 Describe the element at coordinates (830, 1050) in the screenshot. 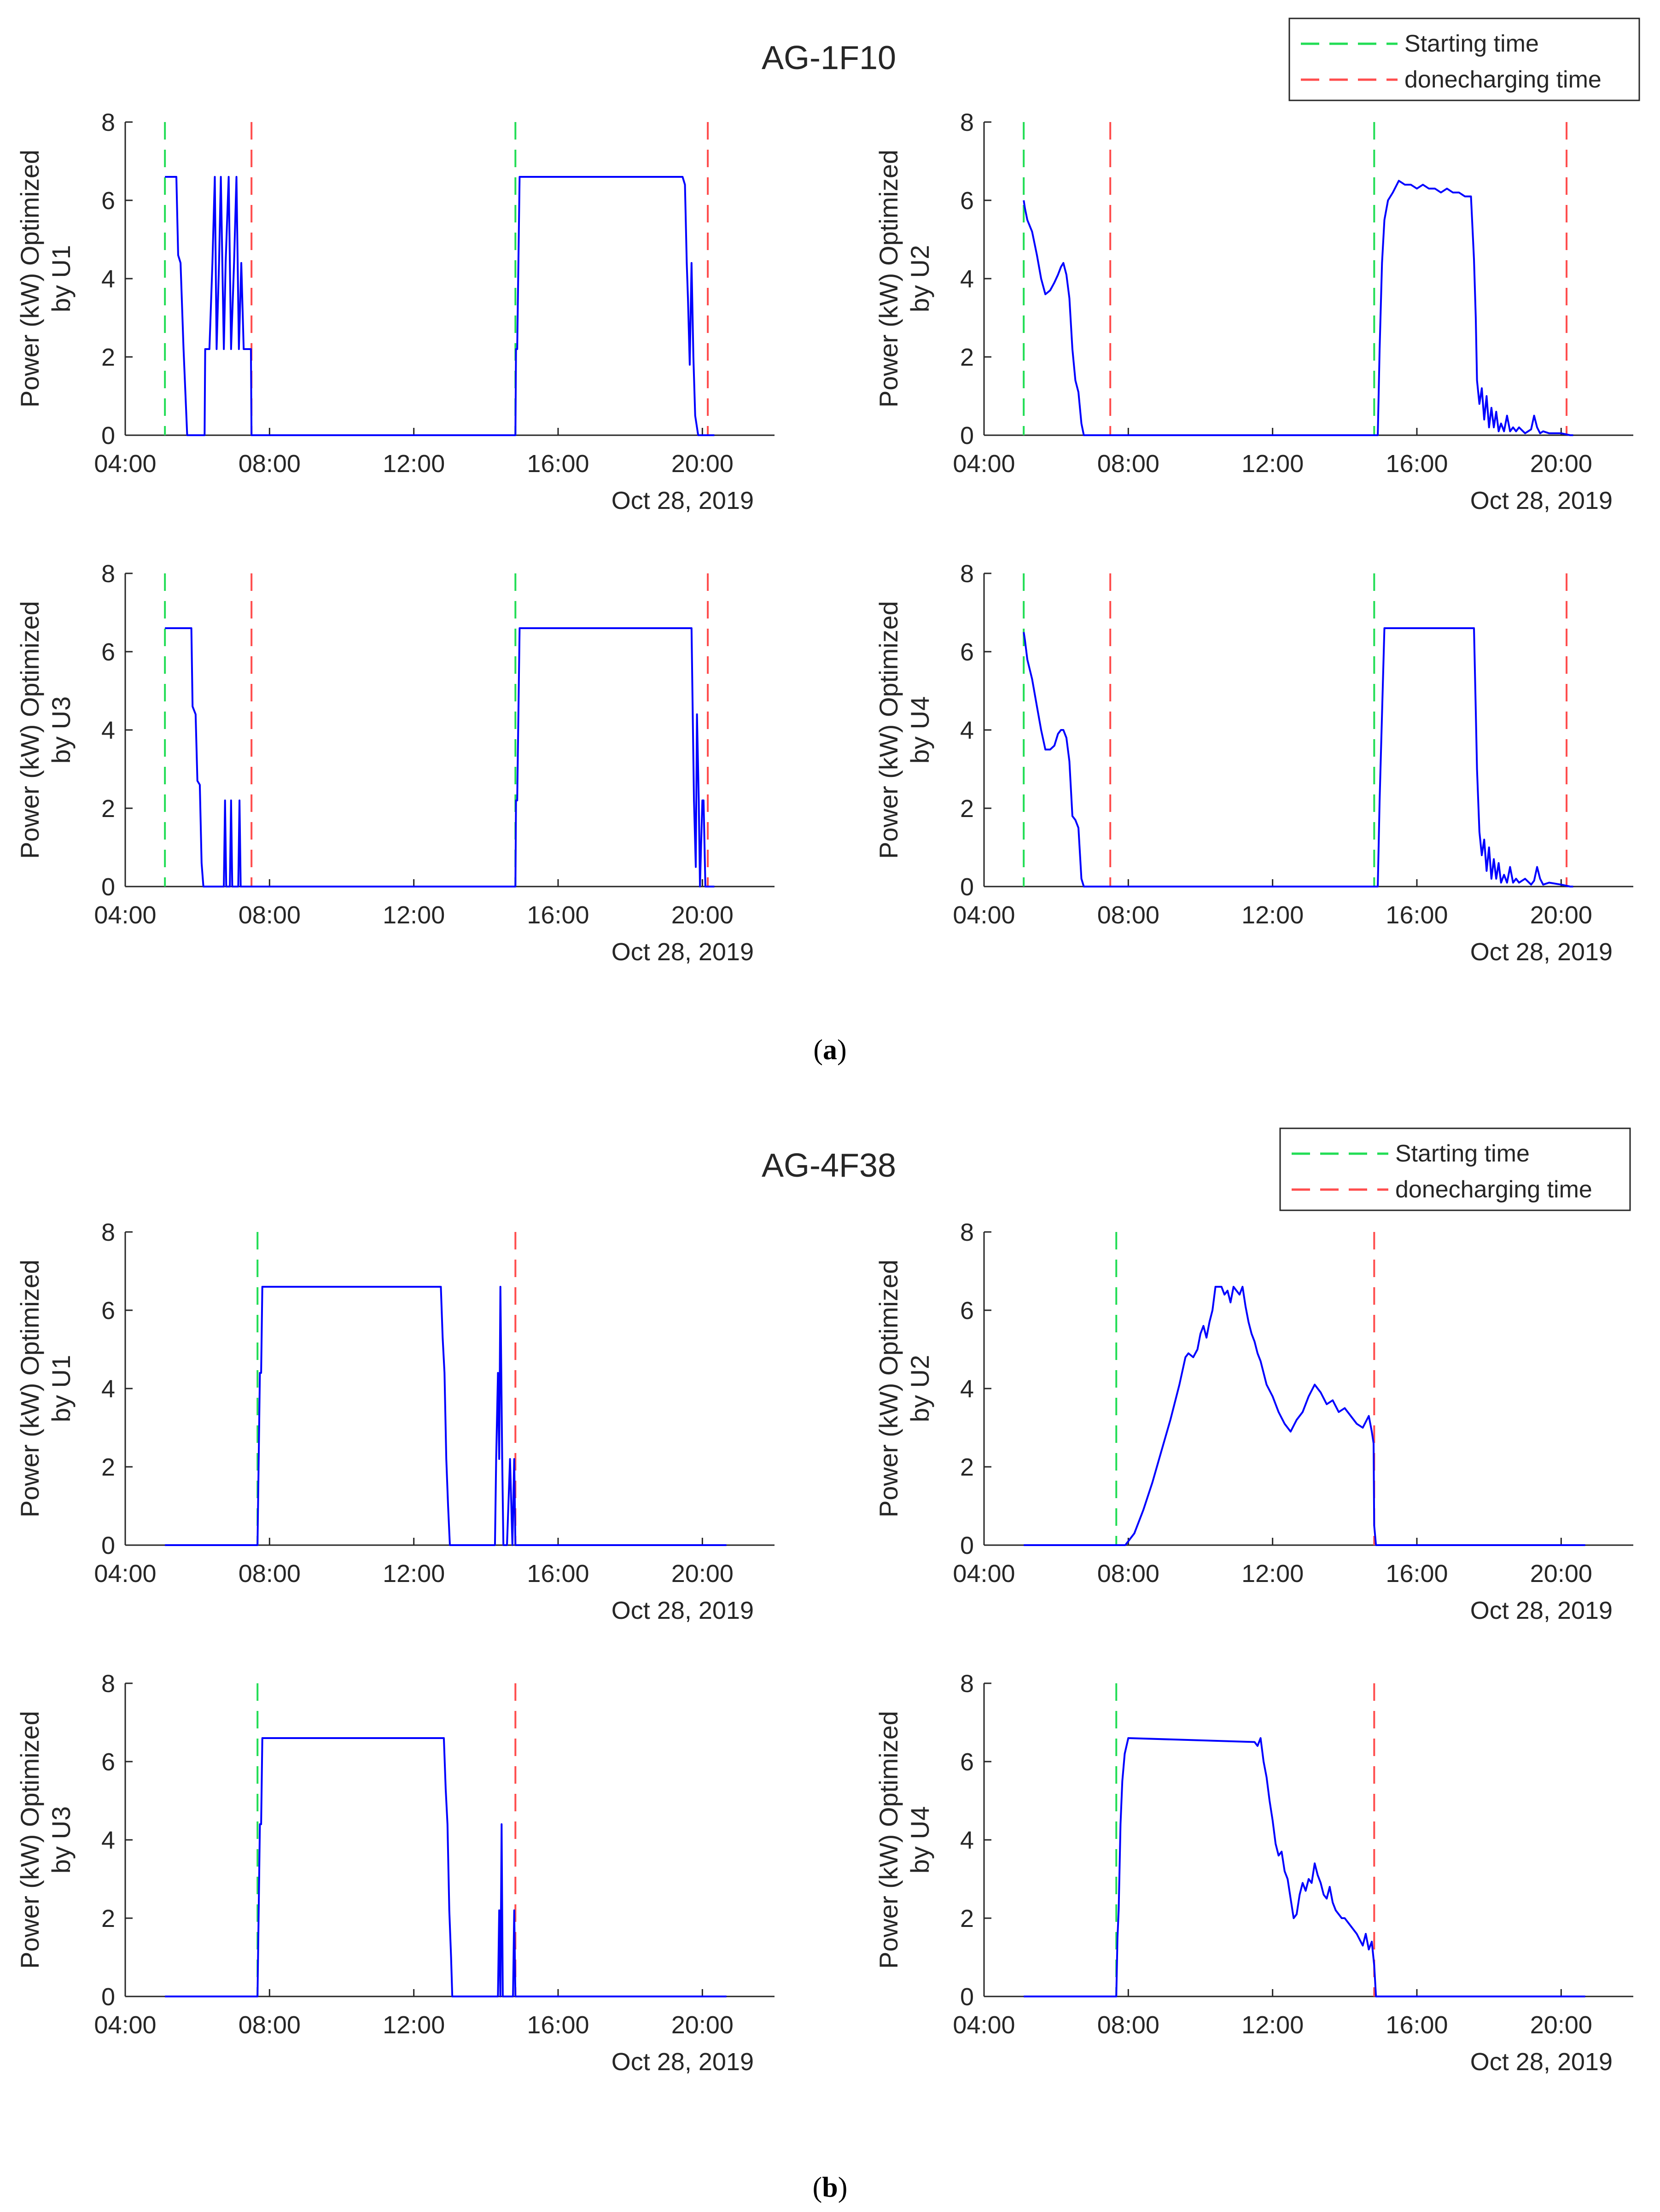

I see `caption-a: (a)` at that location.